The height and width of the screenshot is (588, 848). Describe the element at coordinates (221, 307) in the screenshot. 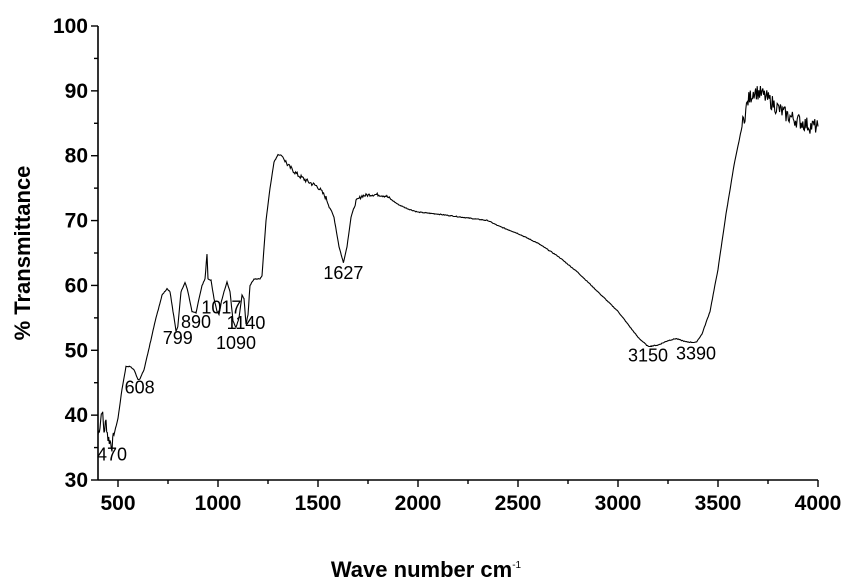

I see `peak-label: 1017` at that location.